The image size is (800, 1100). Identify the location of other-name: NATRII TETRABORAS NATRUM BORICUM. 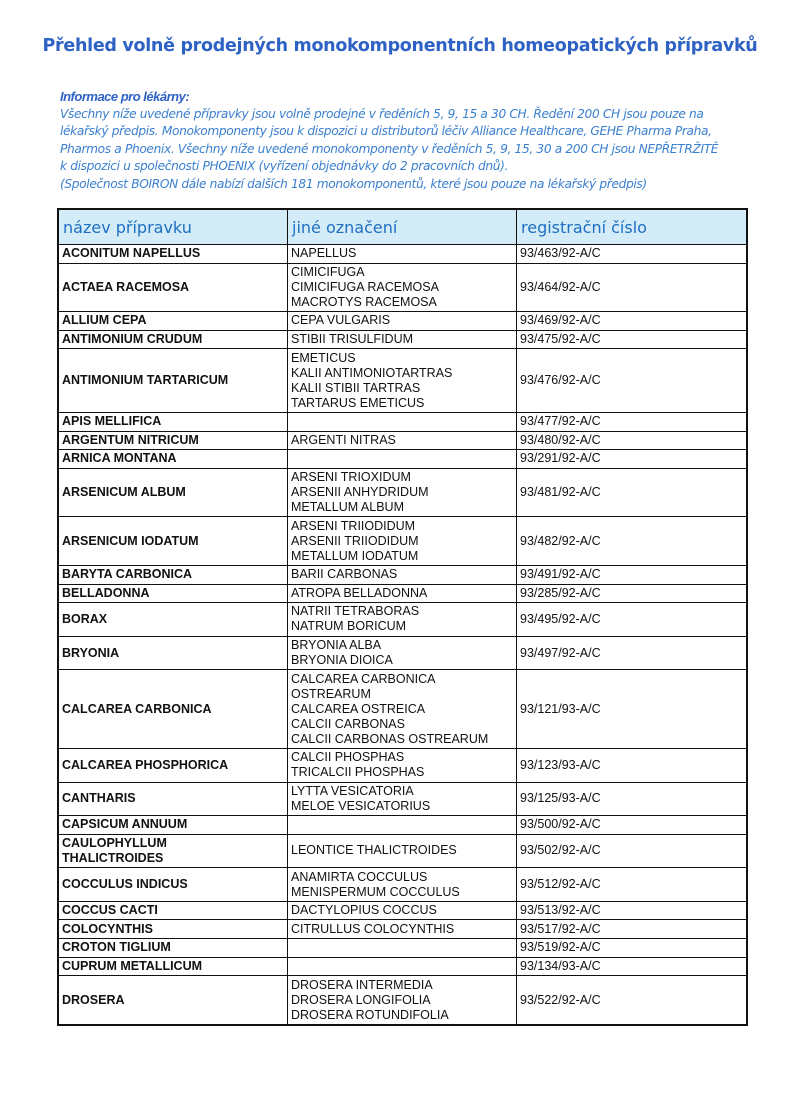
(402, 619).